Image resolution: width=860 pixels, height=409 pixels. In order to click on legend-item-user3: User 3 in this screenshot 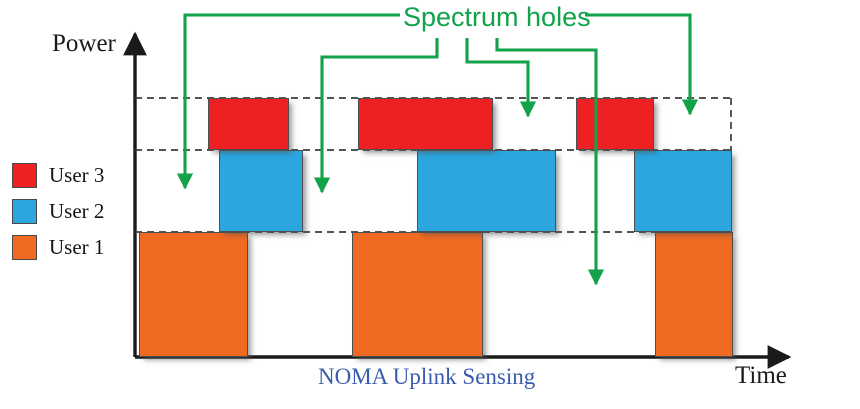, I will do `click(71, 175)`.